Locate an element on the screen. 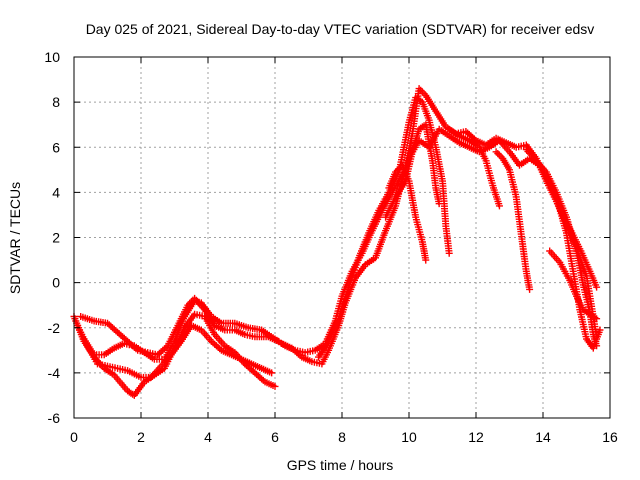  y-tick-label: -2 is located at coordinates (54, 328).